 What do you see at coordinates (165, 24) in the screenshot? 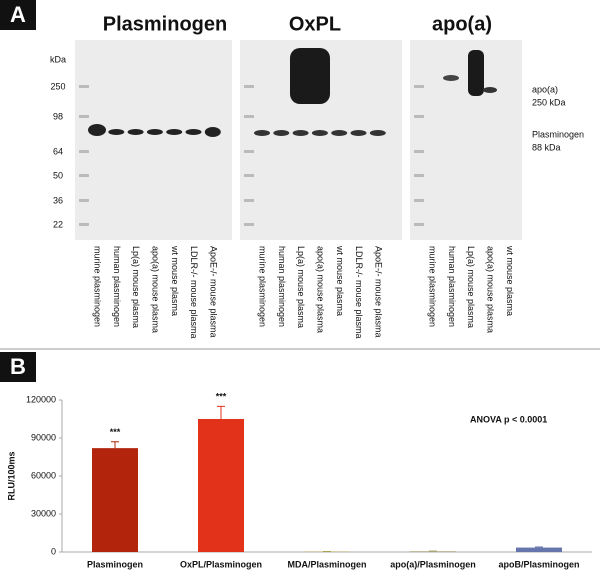
I see `blot-title: Plasminogen` at bounding box center [165, 24].